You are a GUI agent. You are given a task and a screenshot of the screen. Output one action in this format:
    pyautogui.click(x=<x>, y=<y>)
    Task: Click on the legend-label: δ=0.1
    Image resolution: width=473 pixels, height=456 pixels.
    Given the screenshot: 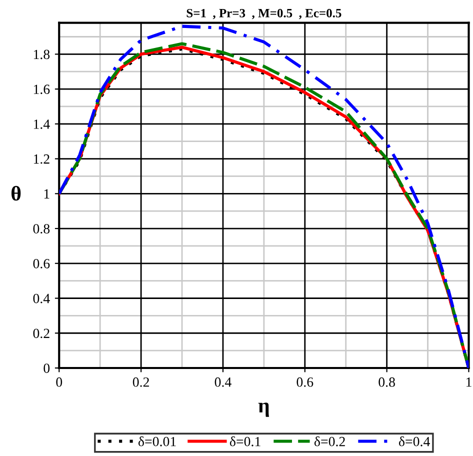 What is the action you would take?
    pyautogui.click(x=245, y=441)
    